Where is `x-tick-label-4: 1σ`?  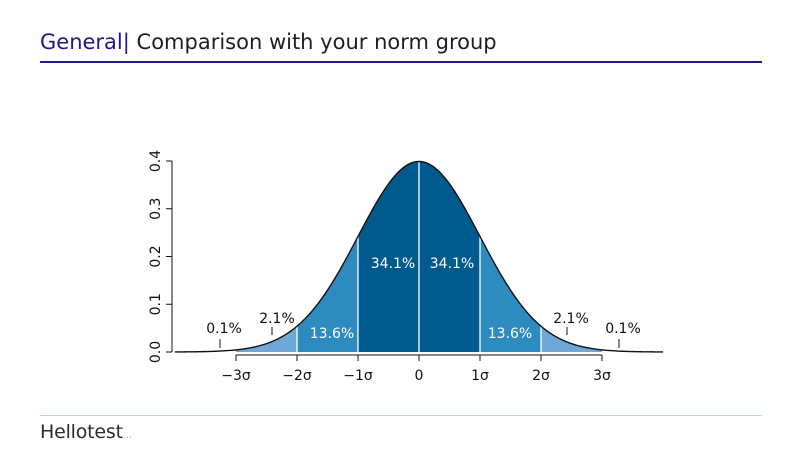 x-tick-label-4: 1σ is located at coordinates (480, 376).